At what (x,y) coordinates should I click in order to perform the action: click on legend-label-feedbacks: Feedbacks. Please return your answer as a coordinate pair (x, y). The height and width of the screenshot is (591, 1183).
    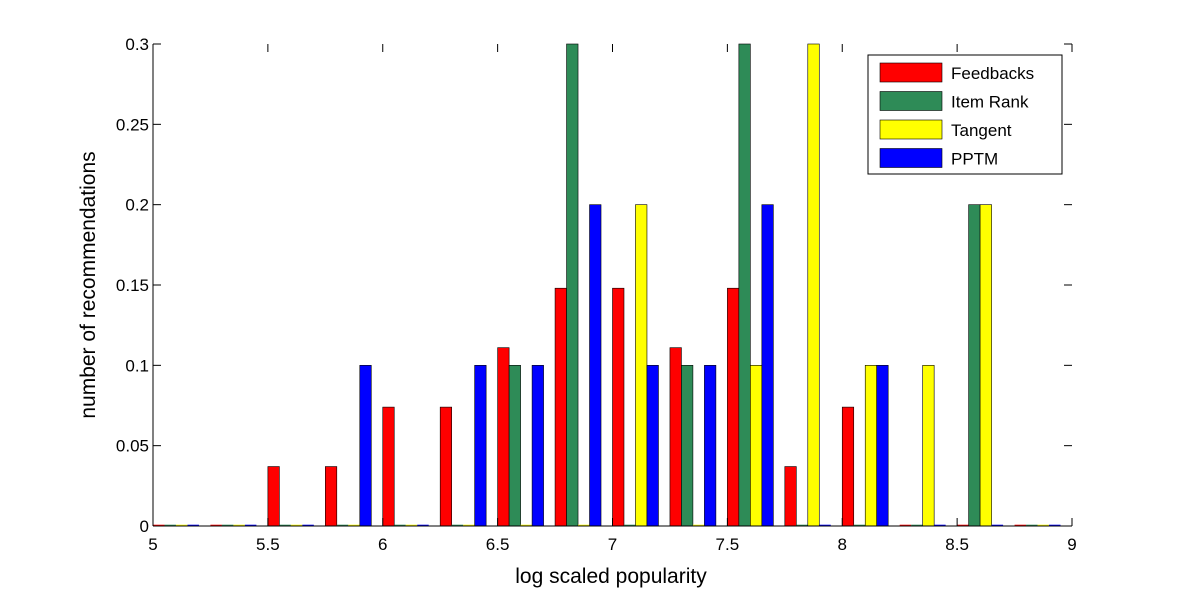
    Looking at the image, I should click on (992, 73).